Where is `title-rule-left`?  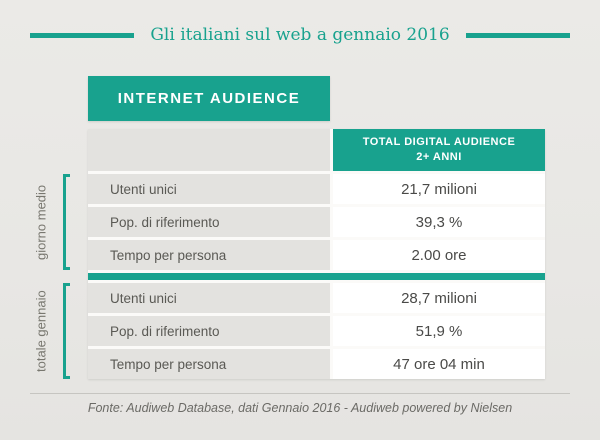 title-rule-left is located at coordinates (82, 35).